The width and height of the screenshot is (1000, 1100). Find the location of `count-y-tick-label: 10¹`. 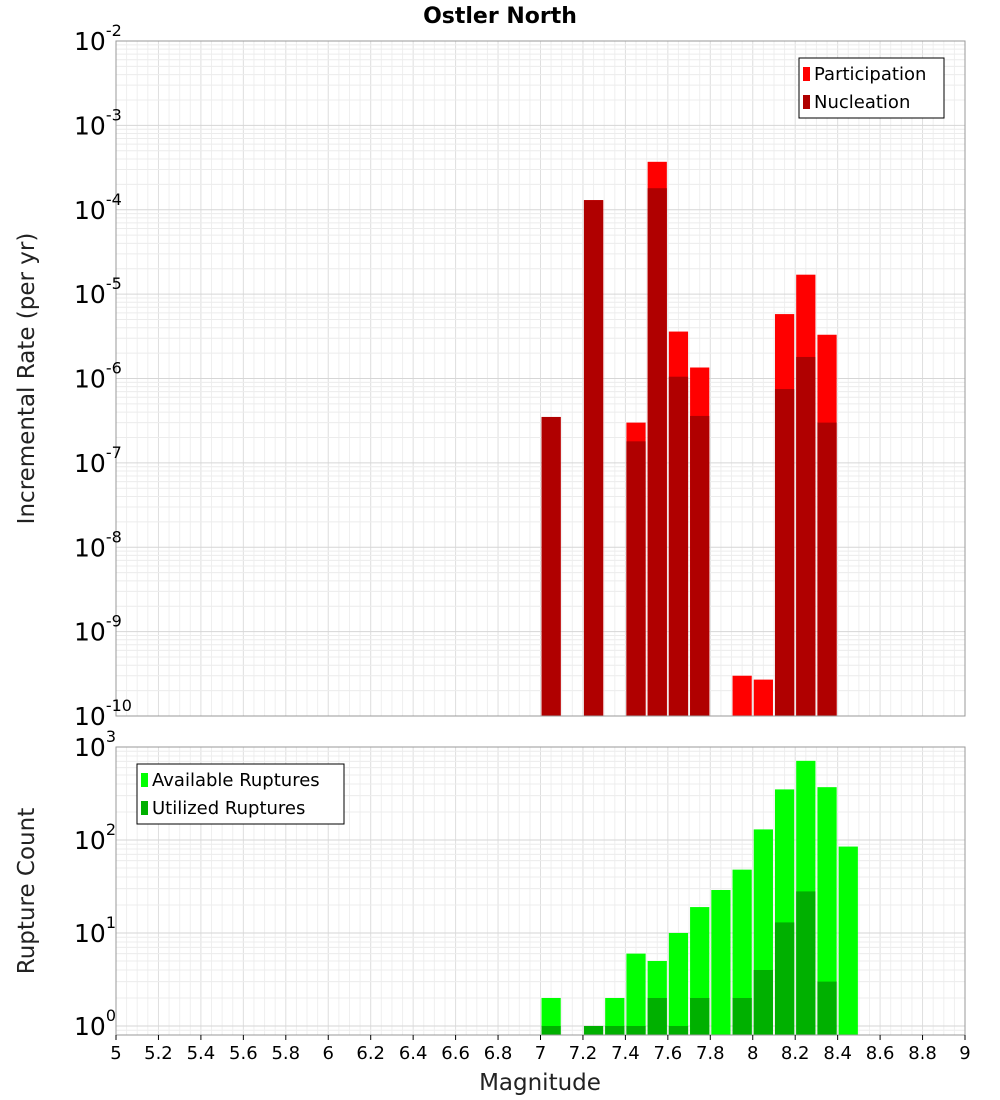

count-y-tick-label: 10¹ is located at coordinates (95, 930).